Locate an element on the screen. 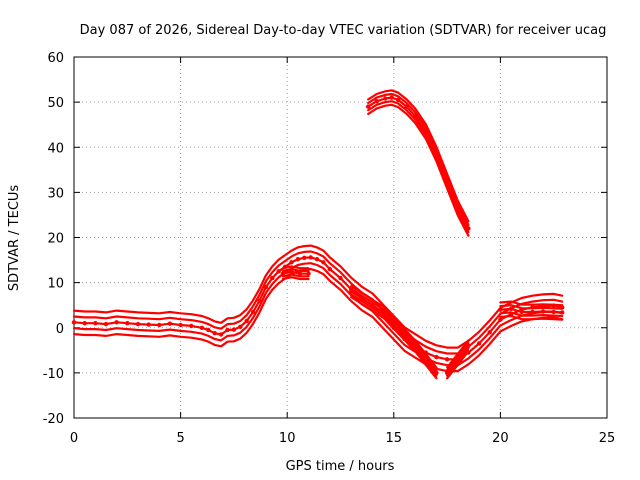 The width and height of the screenshot is (640, 480). x-tick-label: 25 is located at coordinates (607, 438).